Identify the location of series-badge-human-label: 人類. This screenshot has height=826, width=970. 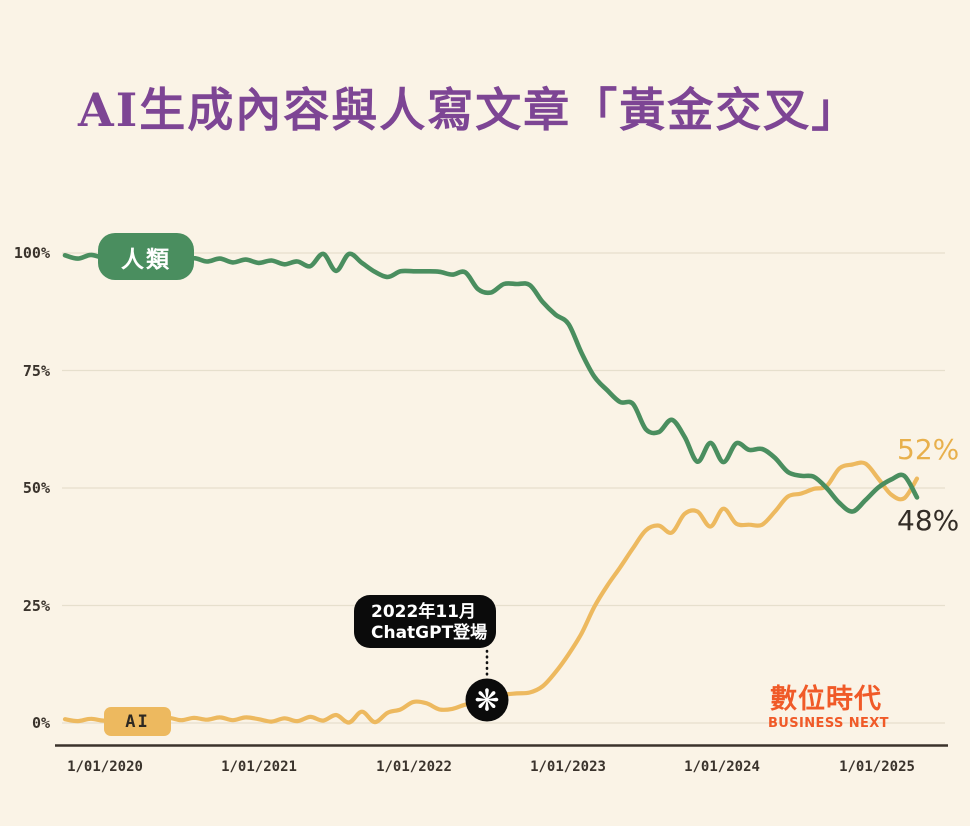
(146, 259).